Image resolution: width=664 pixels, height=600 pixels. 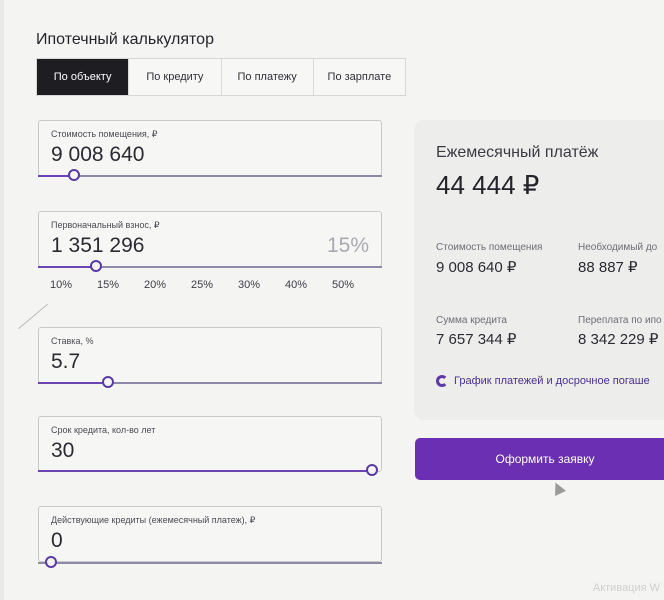 What do you see at coordinates (618, 247) in the screenshot?
I see `income-summary-label: Необходимый до` at bounding box center [618, 247].